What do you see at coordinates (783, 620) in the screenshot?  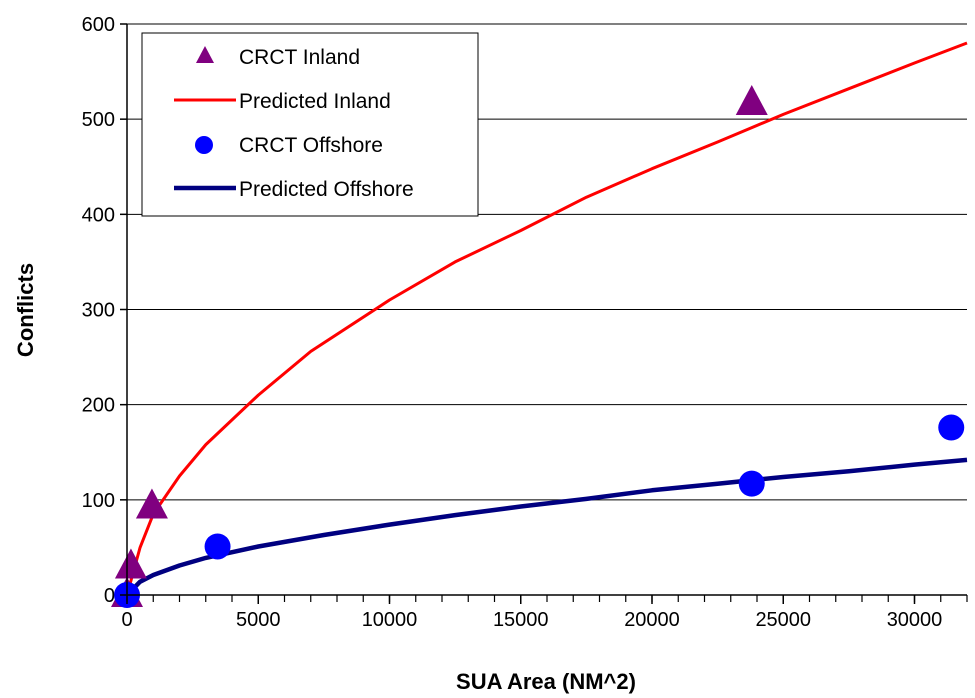 I see `x-tick-label-5: 25000` at bounding box center [783, 620].